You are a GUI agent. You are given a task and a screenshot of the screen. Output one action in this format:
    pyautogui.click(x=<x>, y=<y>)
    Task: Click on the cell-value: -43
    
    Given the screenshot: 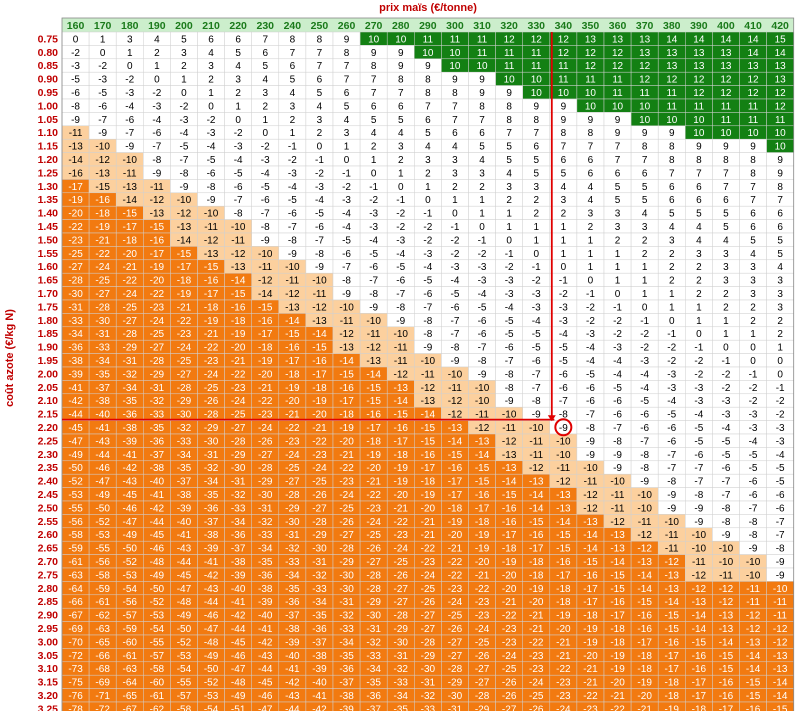 What is the action you would take?
    pyautogui.click(x=265, y=656)
    